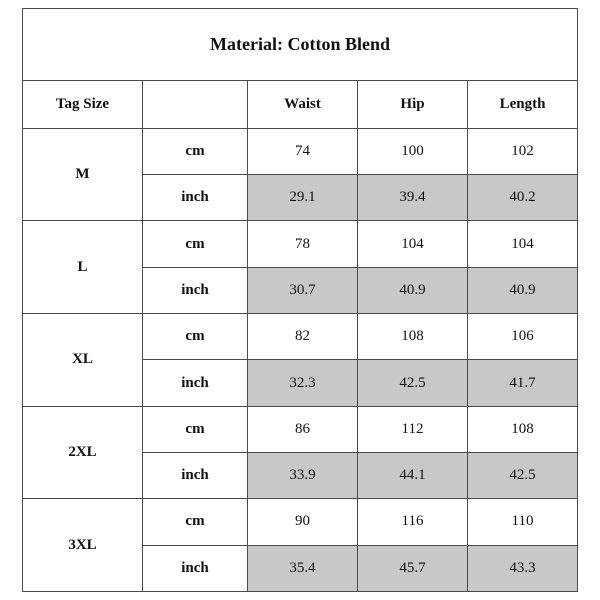 This screenshot has width=600, height=600. I want to click on table-row: 2XL cm 86 112 108, so click(300, 452).